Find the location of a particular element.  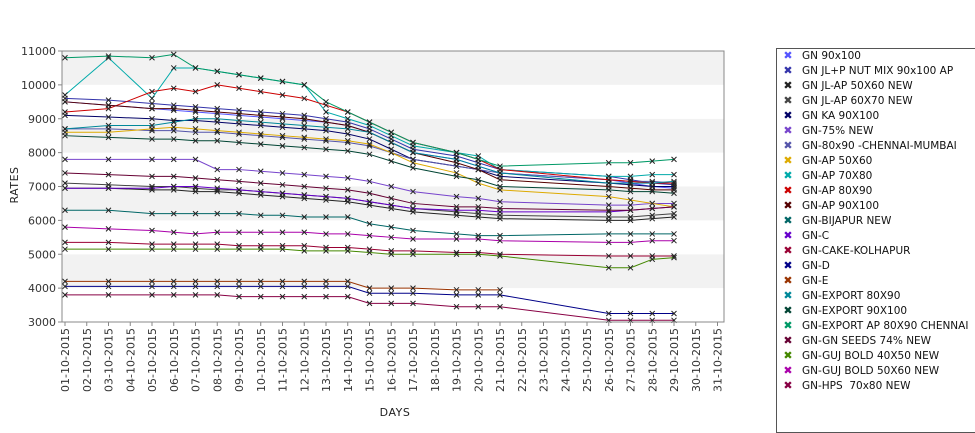

x-tick-label: 16-10-2015 is located at coordinates (391, 360).